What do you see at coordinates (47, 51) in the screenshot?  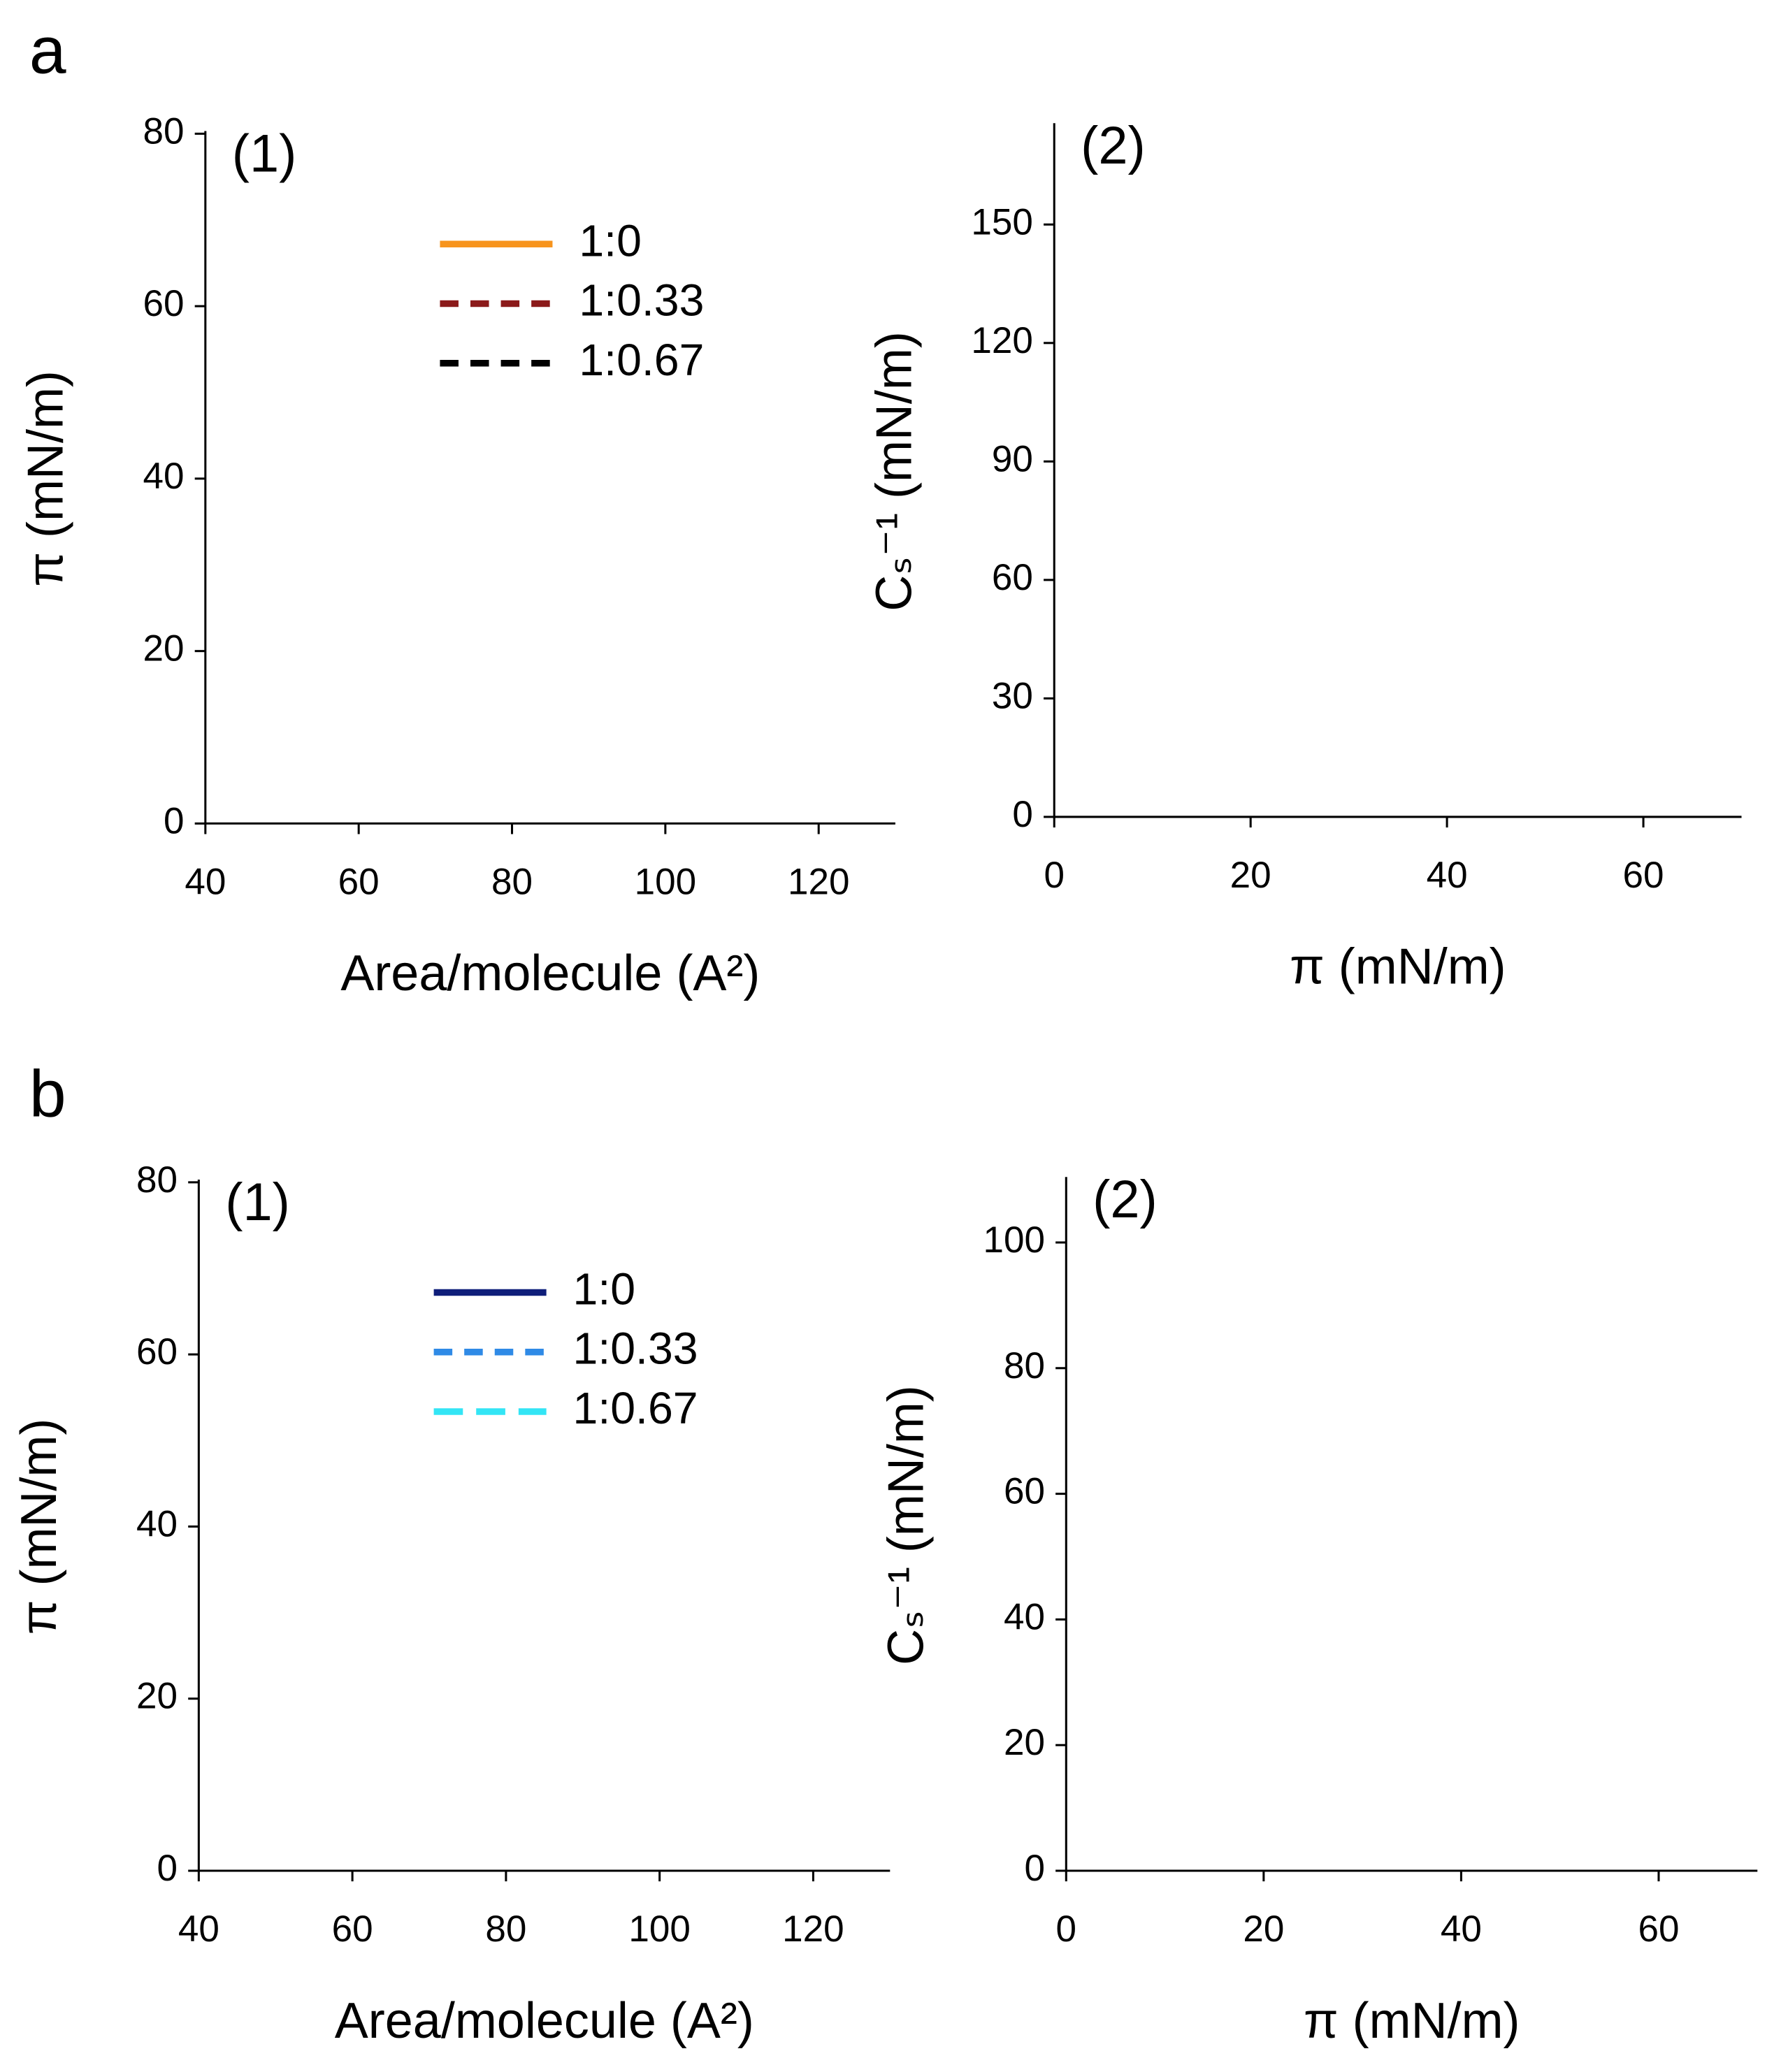 I see `panel-label: a` at bounding box center [47, 51].